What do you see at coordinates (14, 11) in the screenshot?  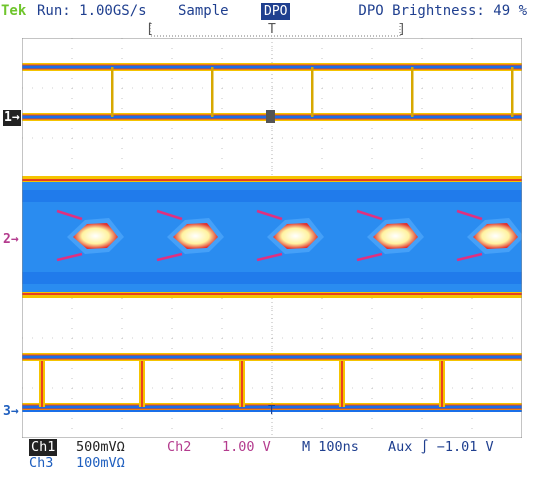 I see `brand-logo: Tek` at bounding box center [14, 11].